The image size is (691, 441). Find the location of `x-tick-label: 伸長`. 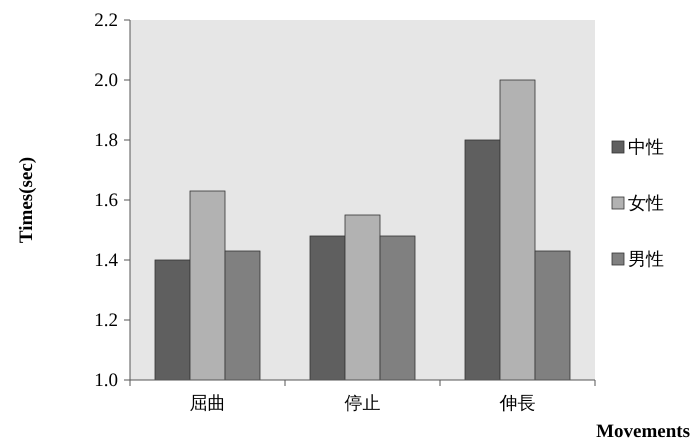

x-tick-label: 伸長 is located at coordinates (517, 403).